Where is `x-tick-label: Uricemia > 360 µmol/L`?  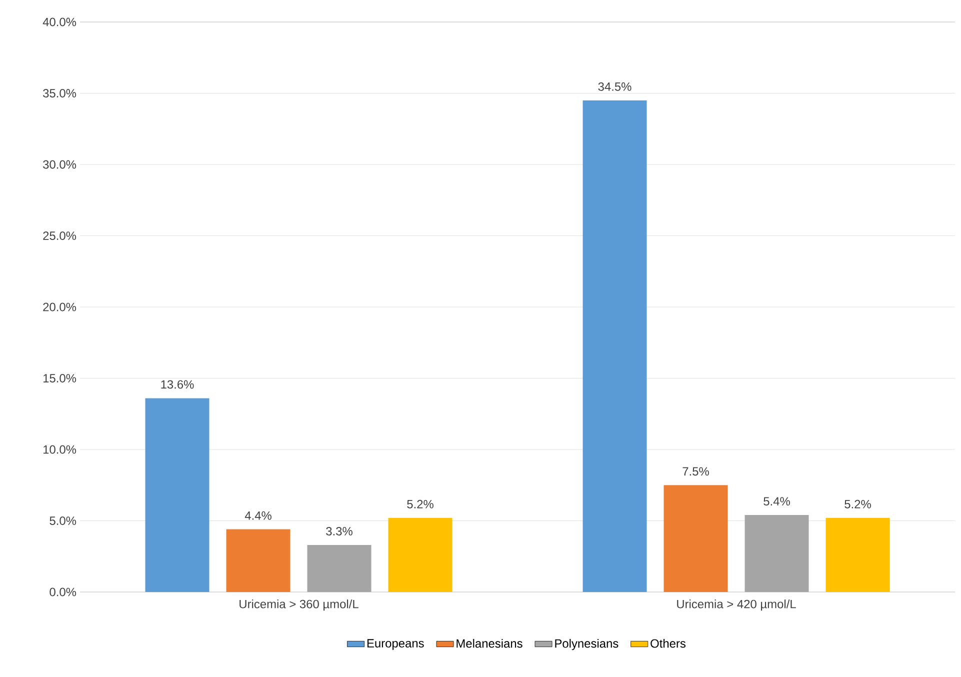
x-tick-label: Uricemia > 360 µmol/L is located at coordinates (299, 605).